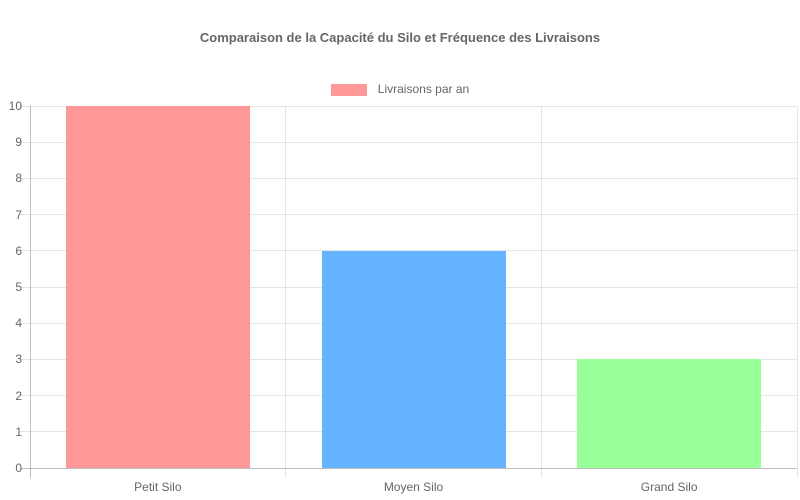 This screenshot has height=500, width=800. I want to click on x-axis-tick-label: Moyen Silo, so click(413, 487).